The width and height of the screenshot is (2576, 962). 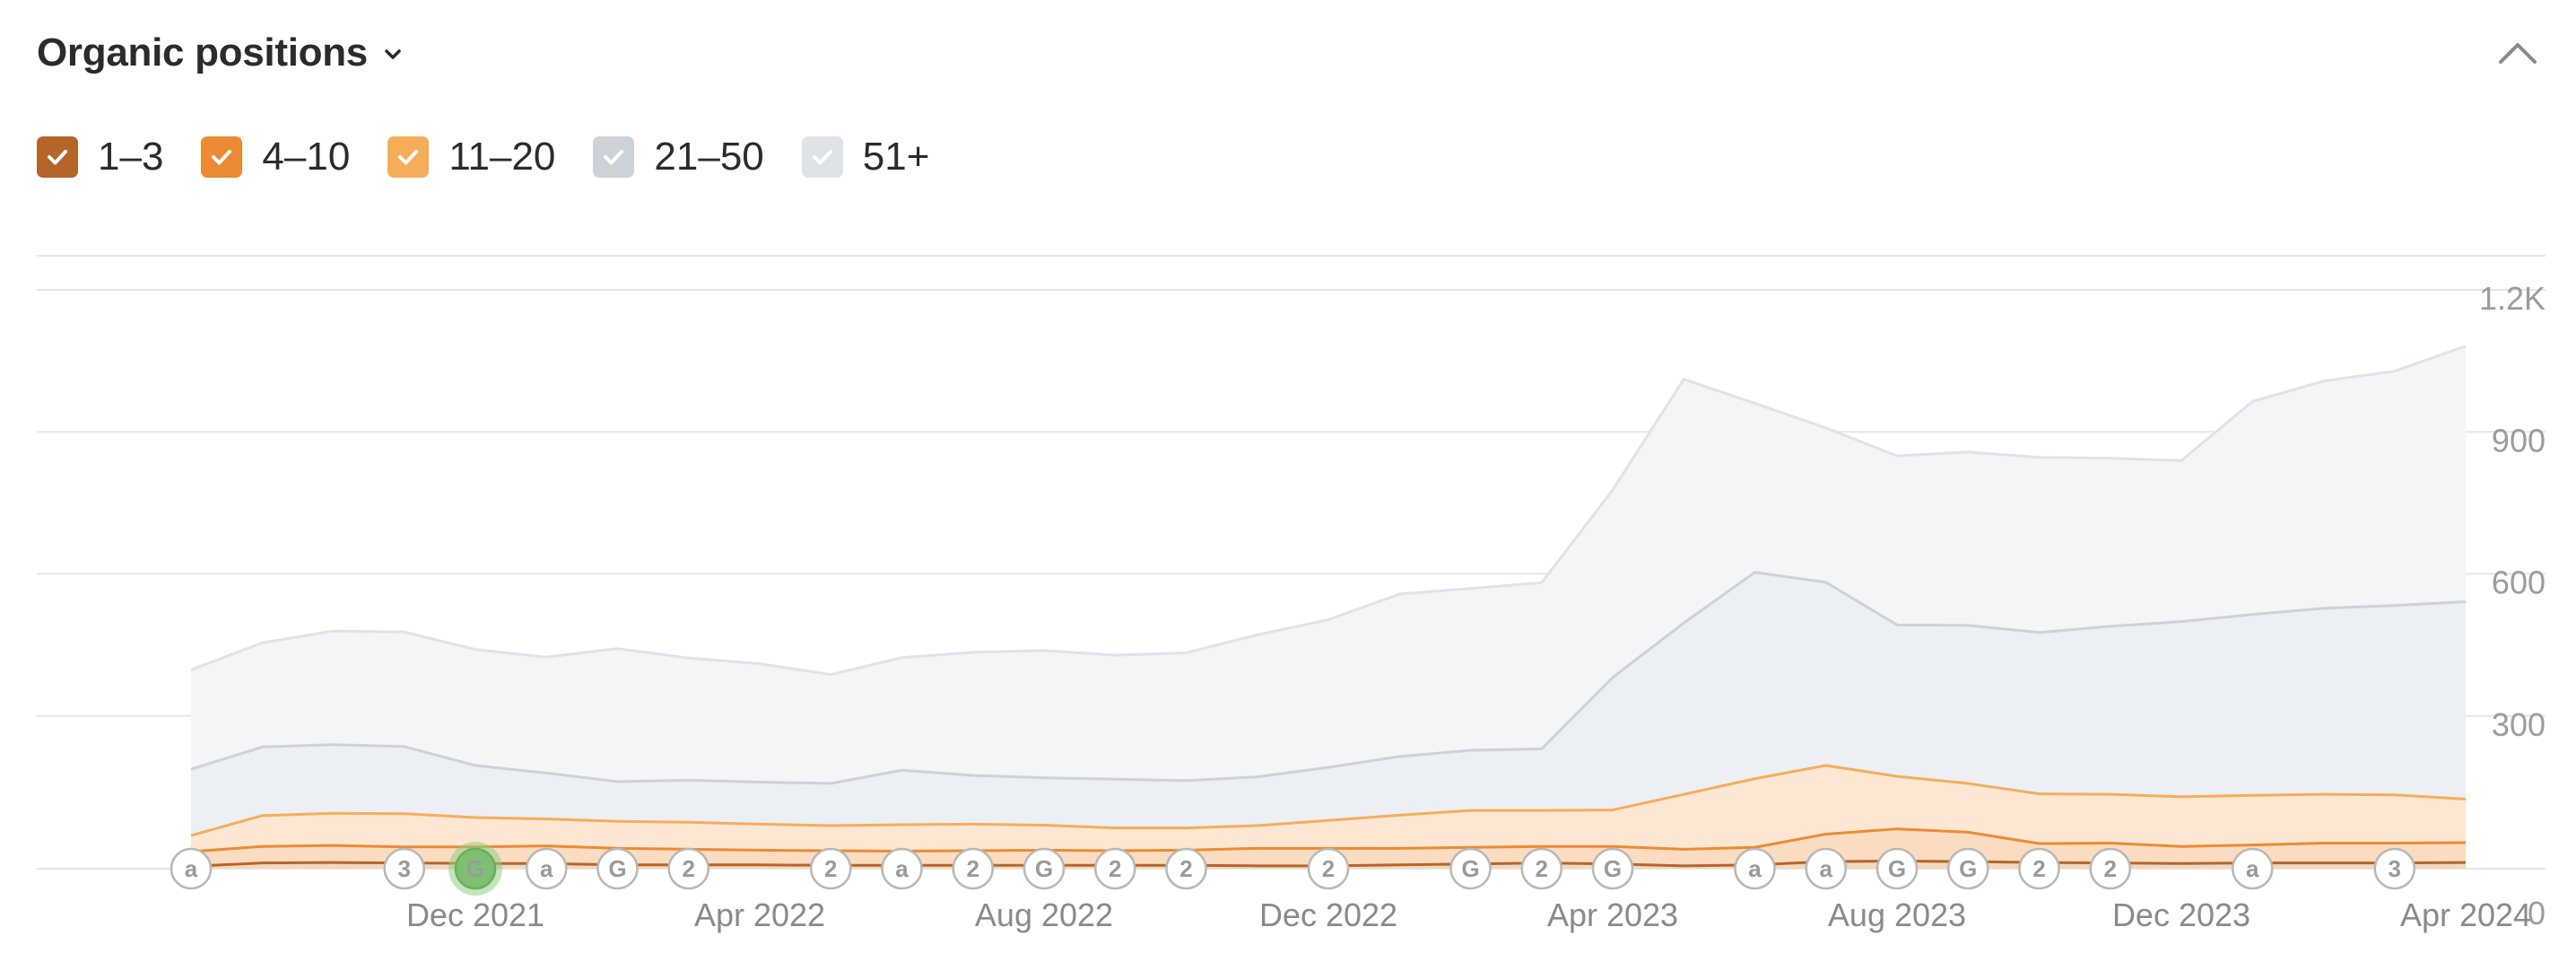 I want to click on legend-item-5: 51+, so click(x=865, y=157).